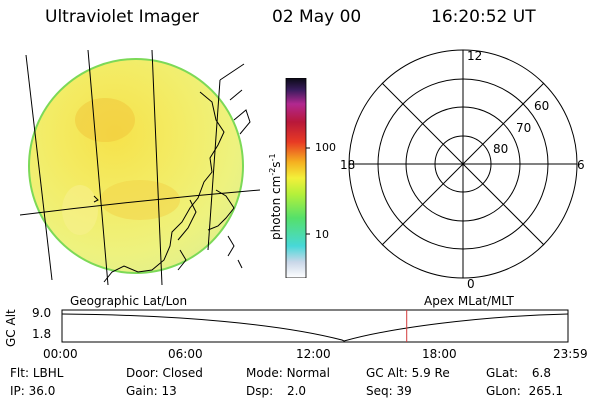  What do you see at coordinates (325, 147) in the screenshot?
I see `colorbar-tick-100: 100` at bounding box center [325, 147].